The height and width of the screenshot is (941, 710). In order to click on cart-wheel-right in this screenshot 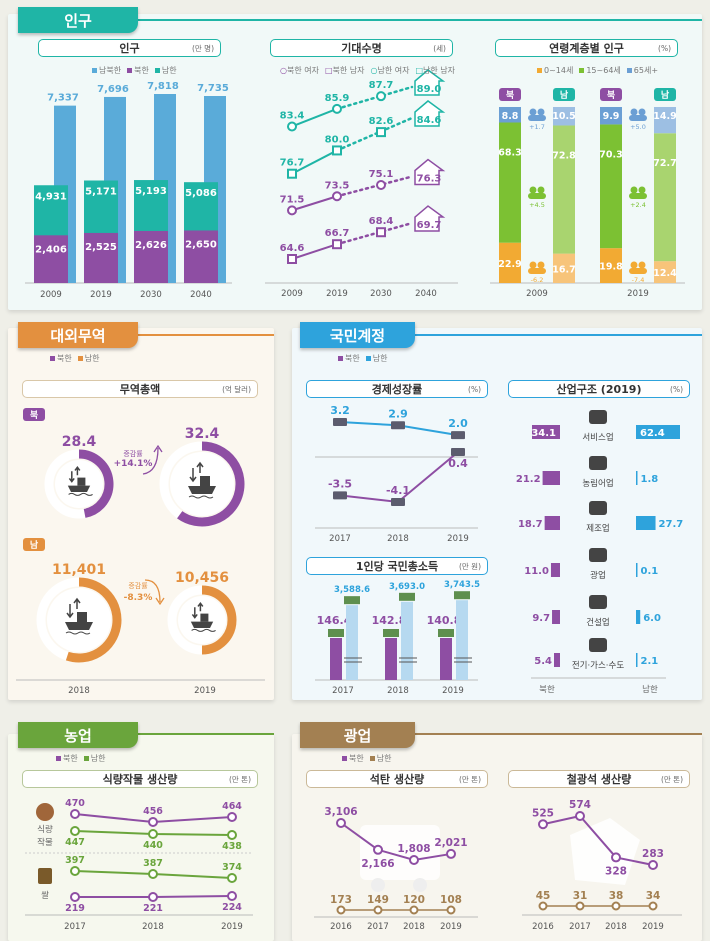, I will do `click(420, 885)`.